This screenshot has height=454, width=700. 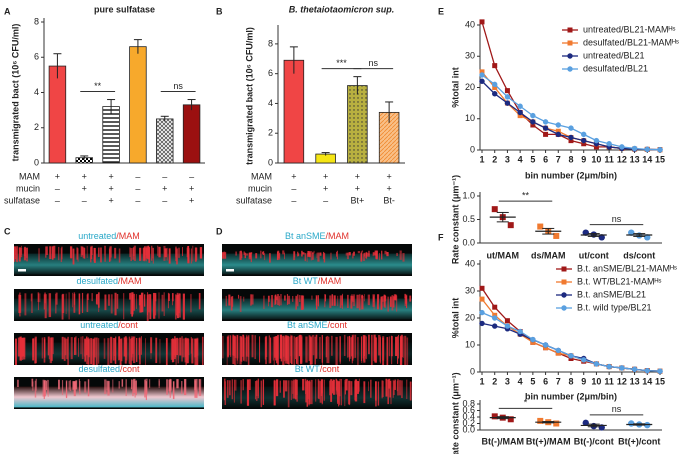 I want to click on x-tick-label: Bt(+)/cont, so click(x=639, y=441).